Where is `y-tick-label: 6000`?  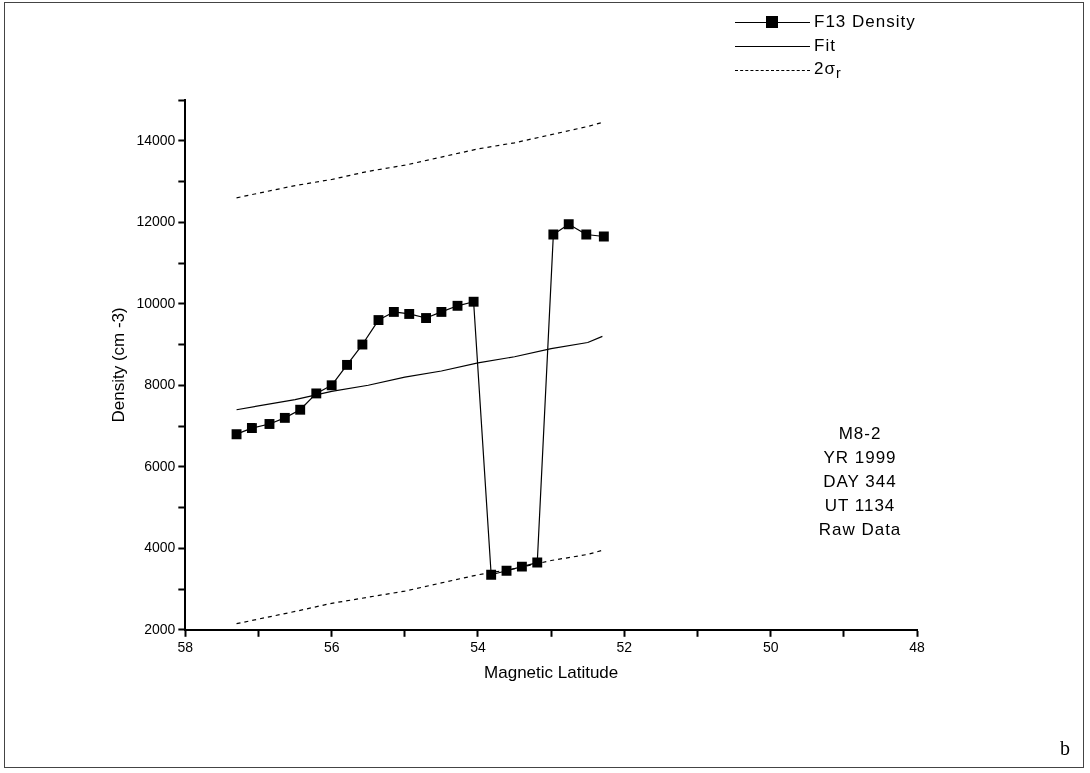 y-tick-label: 6000 is located at coordinates (160, 465).